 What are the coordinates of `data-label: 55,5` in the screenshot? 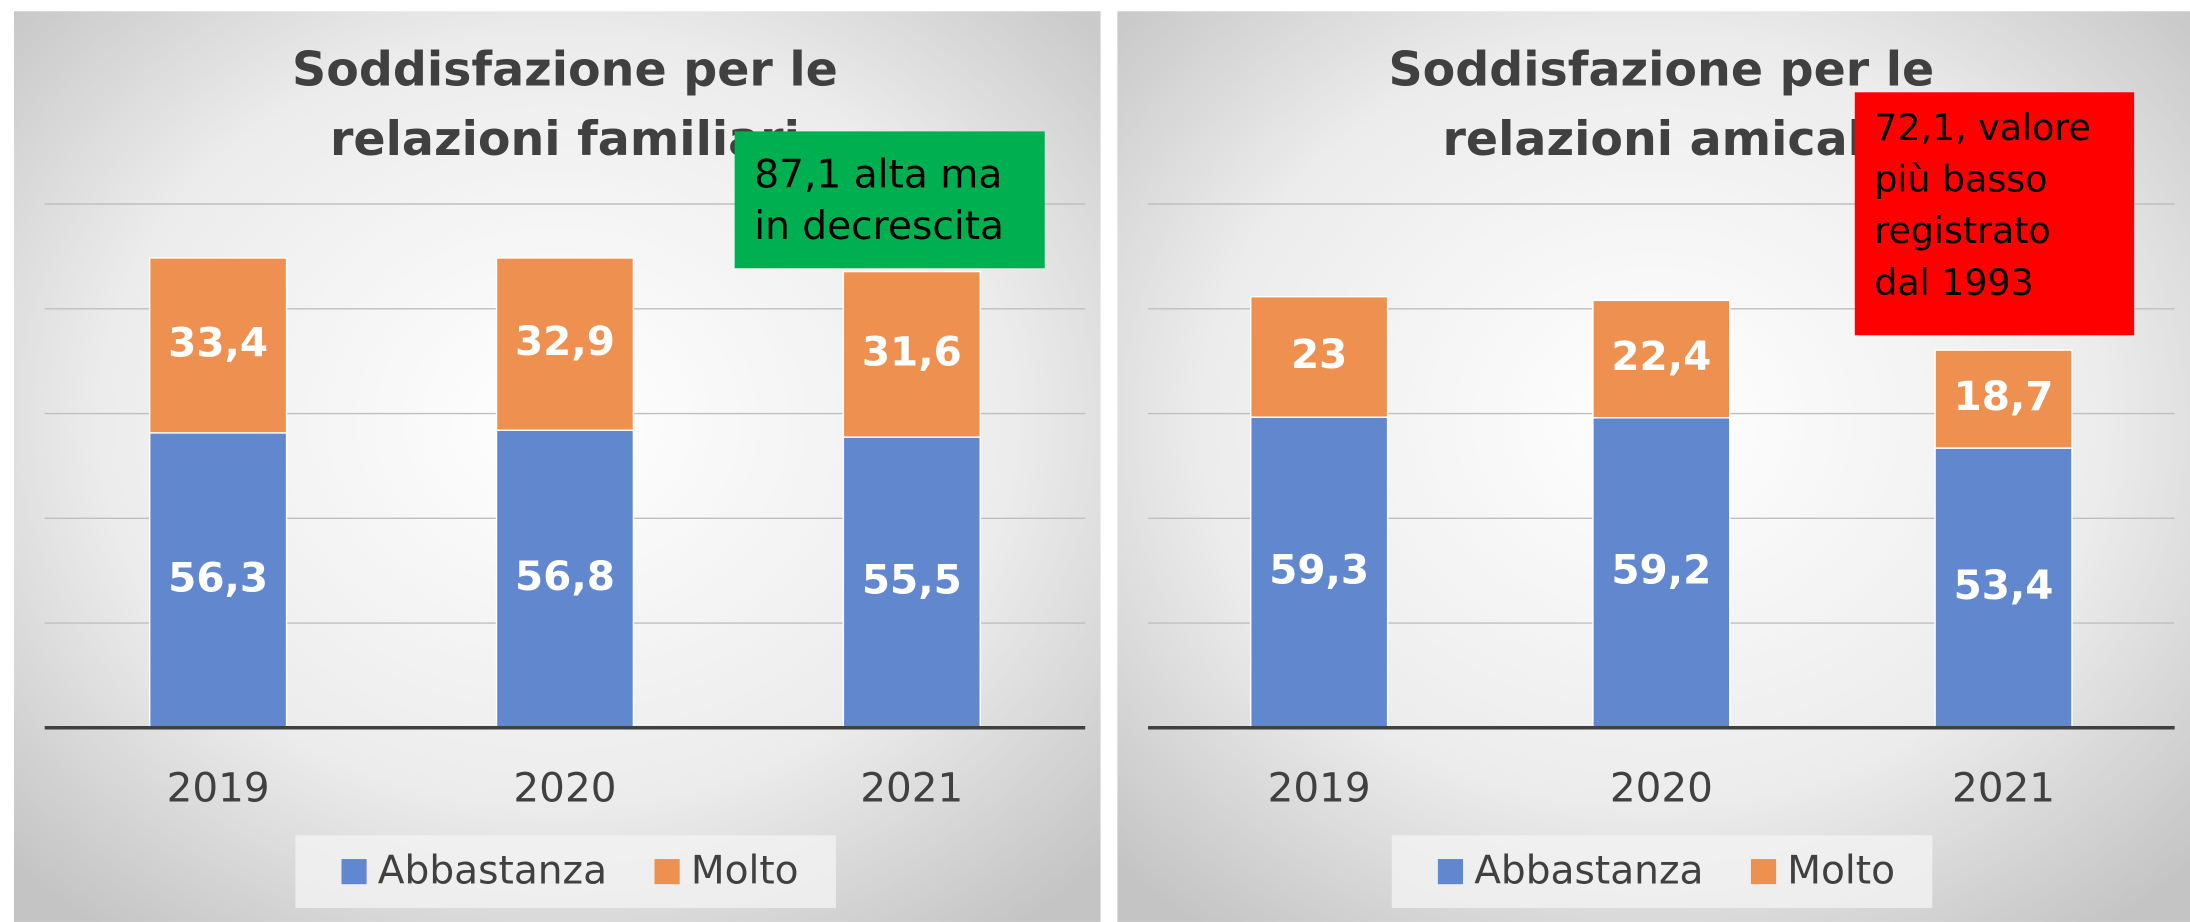 It's located at (912, 579).